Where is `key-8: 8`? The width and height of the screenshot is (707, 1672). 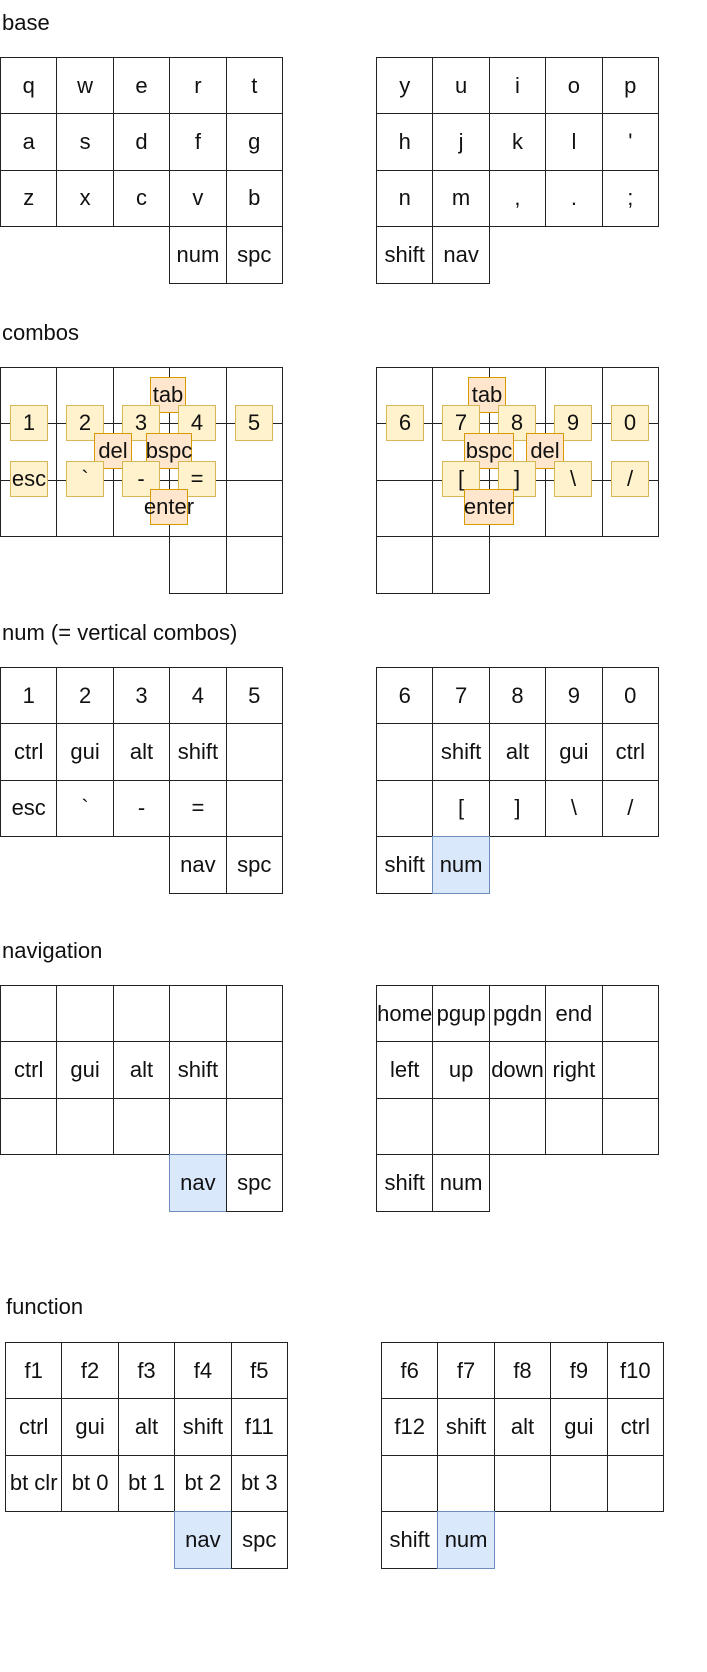
key-8: 8 is located at coordinates (517, 696).